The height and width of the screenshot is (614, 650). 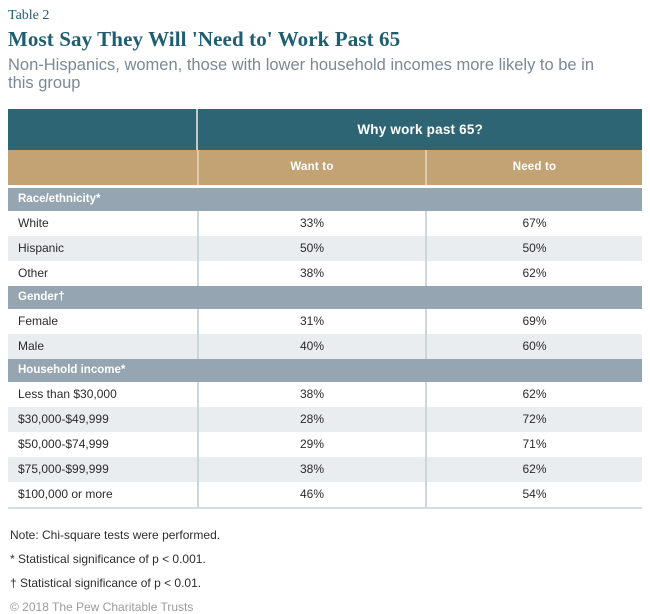 What do you see at coordinates (102, 606) in the screenshot?
I see `copyright-line: © 2018 The Pew Charitable Trusts` at bounding box center [102, 606].